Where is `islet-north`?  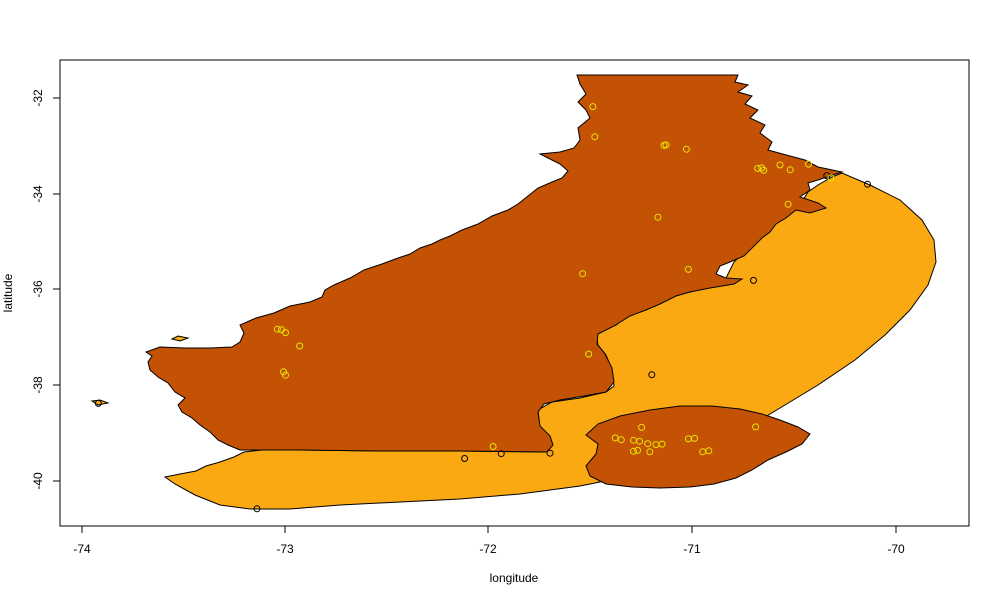 islet-north is located at coordinates (180, 338).